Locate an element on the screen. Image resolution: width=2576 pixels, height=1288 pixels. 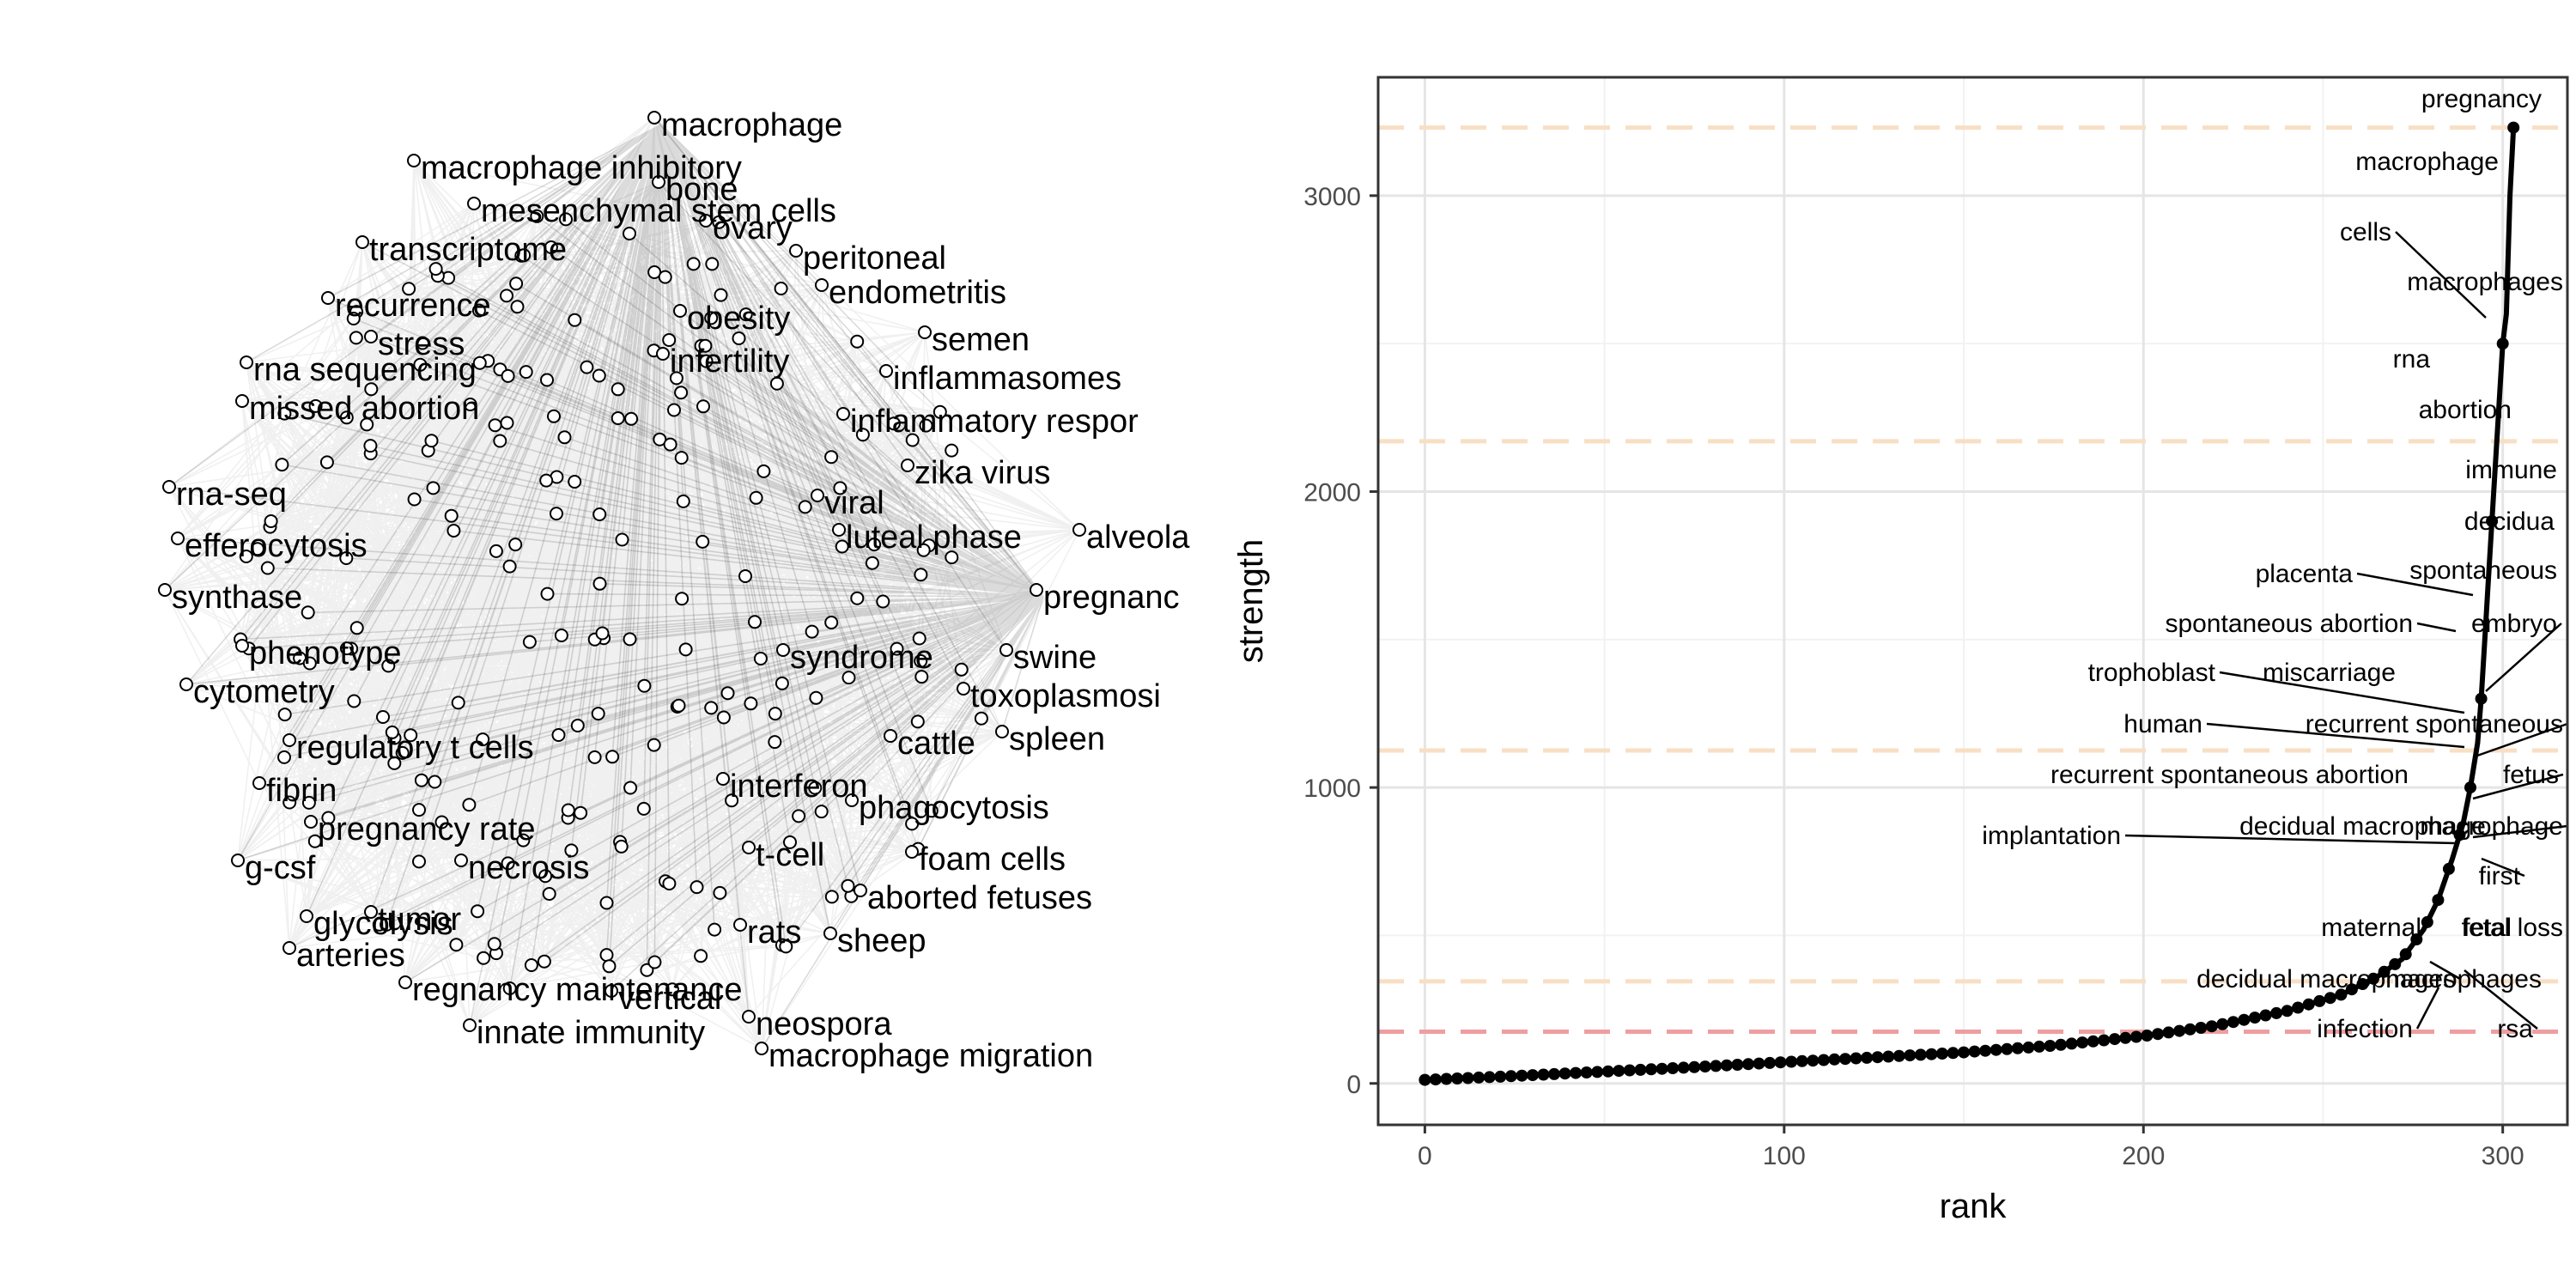
node-label: necrosis is located at coordinates (529, 868).